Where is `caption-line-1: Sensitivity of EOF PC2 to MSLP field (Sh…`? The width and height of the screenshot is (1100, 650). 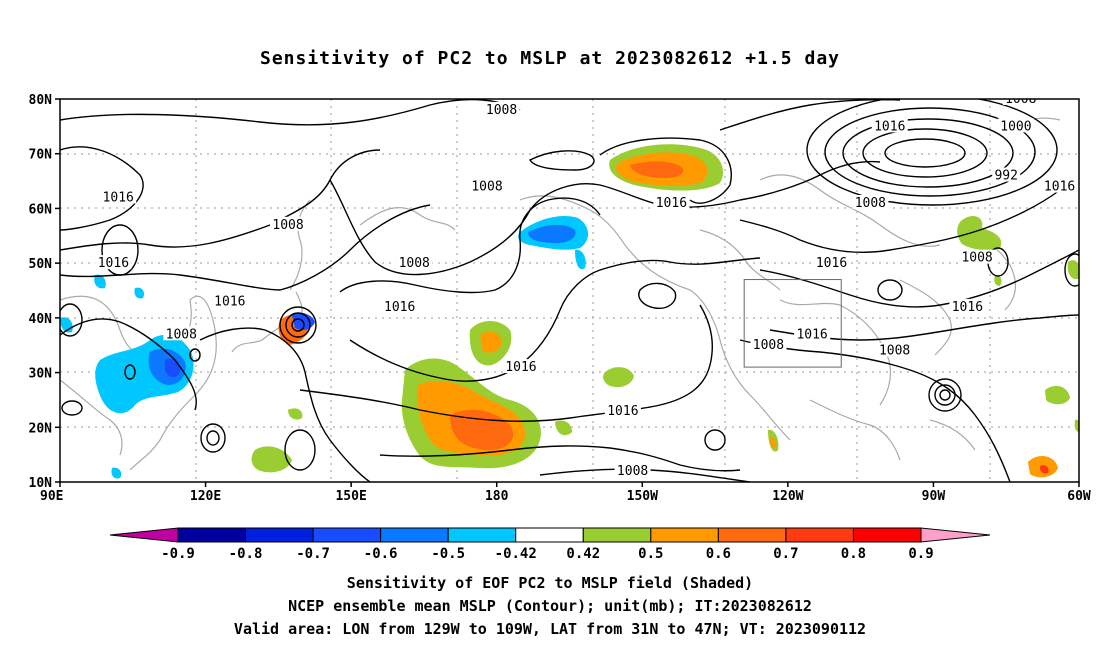
caption-line-1: Sensitivity of EOF PC2 to MSLP field (Sh… is located at coordinates (550, 583).